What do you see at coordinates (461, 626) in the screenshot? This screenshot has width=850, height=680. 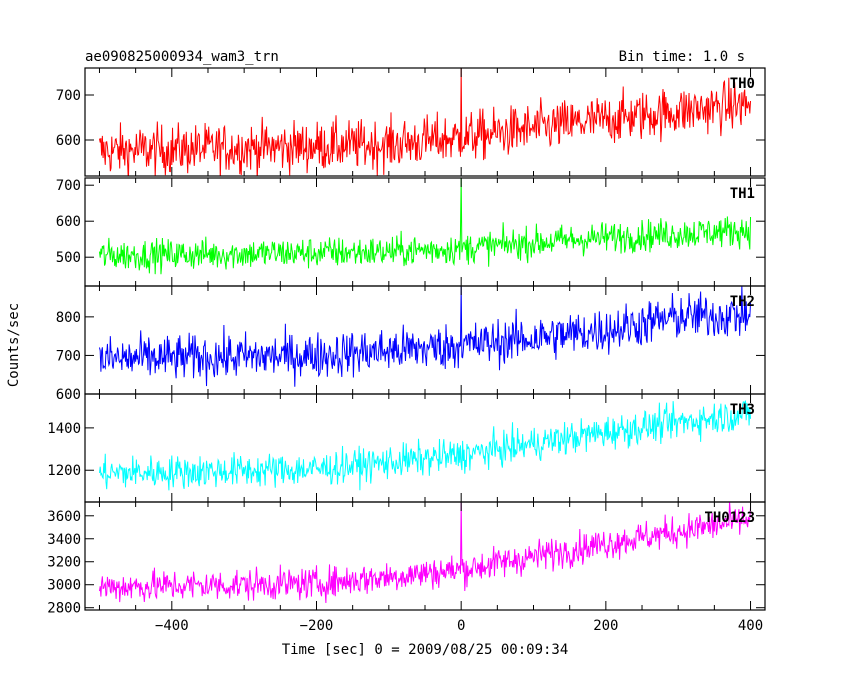 I see `x-tick-label: 0` at bounding box center [461, 626].